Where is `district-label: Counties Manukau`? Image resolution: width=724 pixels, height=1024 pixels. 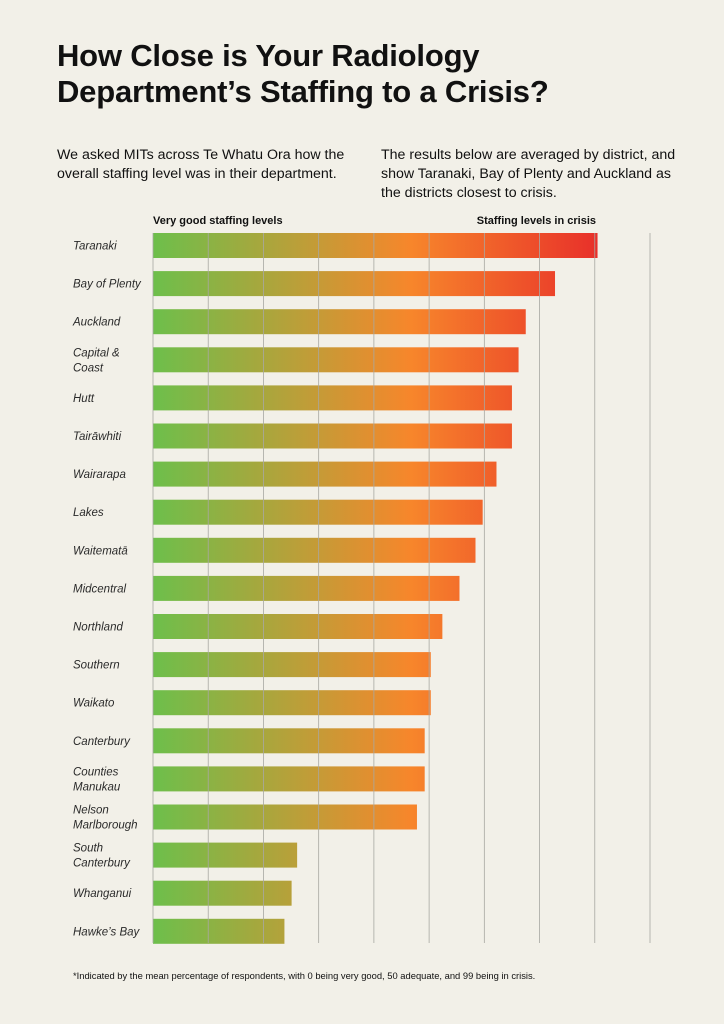 district-label: Counties Manukau is located at coordinates (97, 779).